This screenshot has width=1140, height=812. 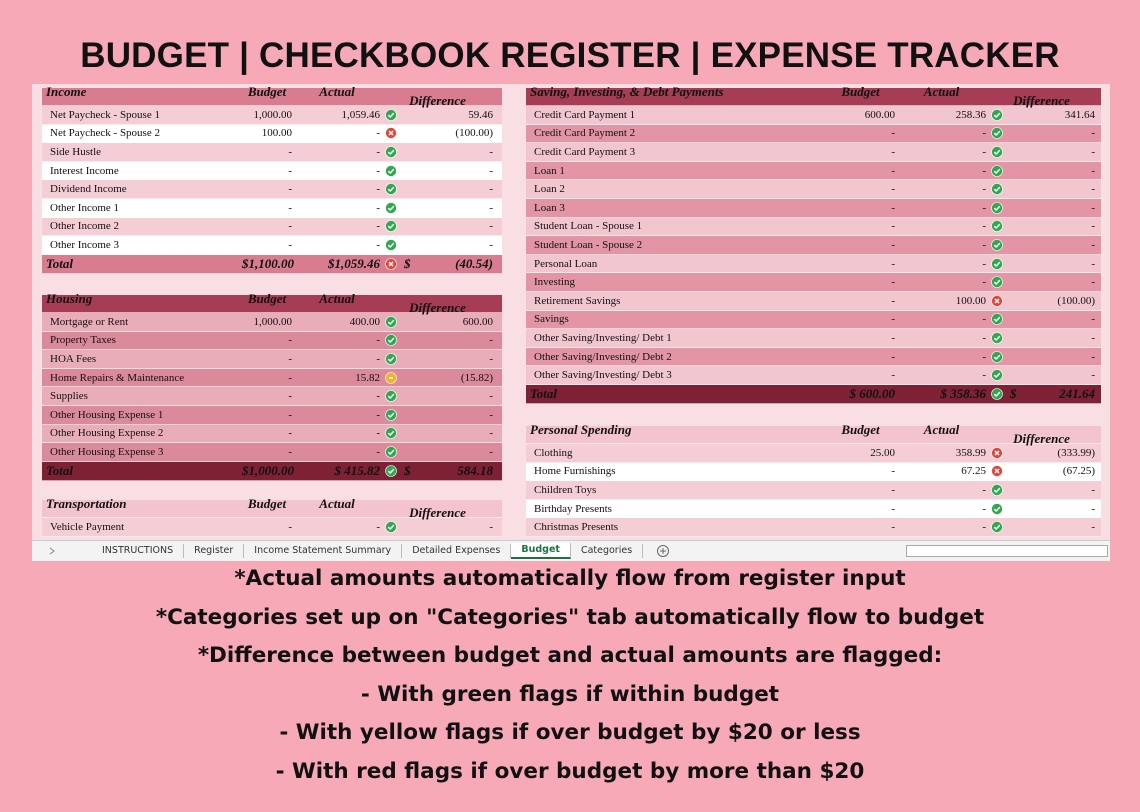 What do you see at coordinates (476, 377) in the screenshot?
I see `difference-amount: (15.82)` at bounding box center [476, 377].